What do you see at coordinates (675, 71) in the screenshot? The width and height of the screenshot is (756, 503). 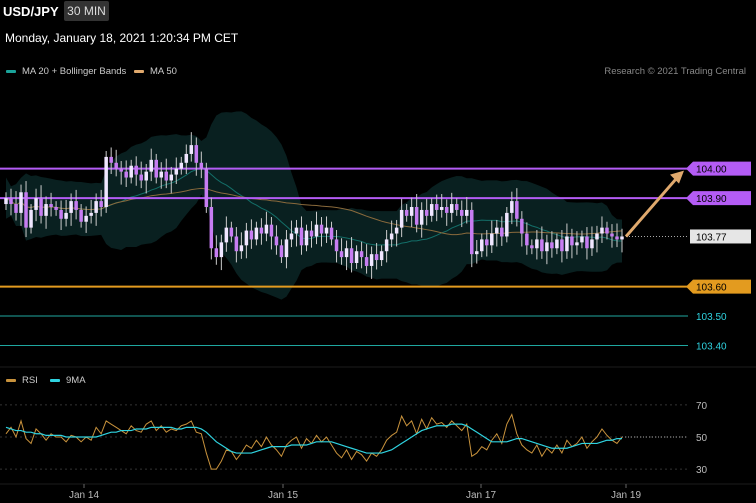 I see `research-credit: Research © 2021 Trading Central` at bounding box center [675, 71].